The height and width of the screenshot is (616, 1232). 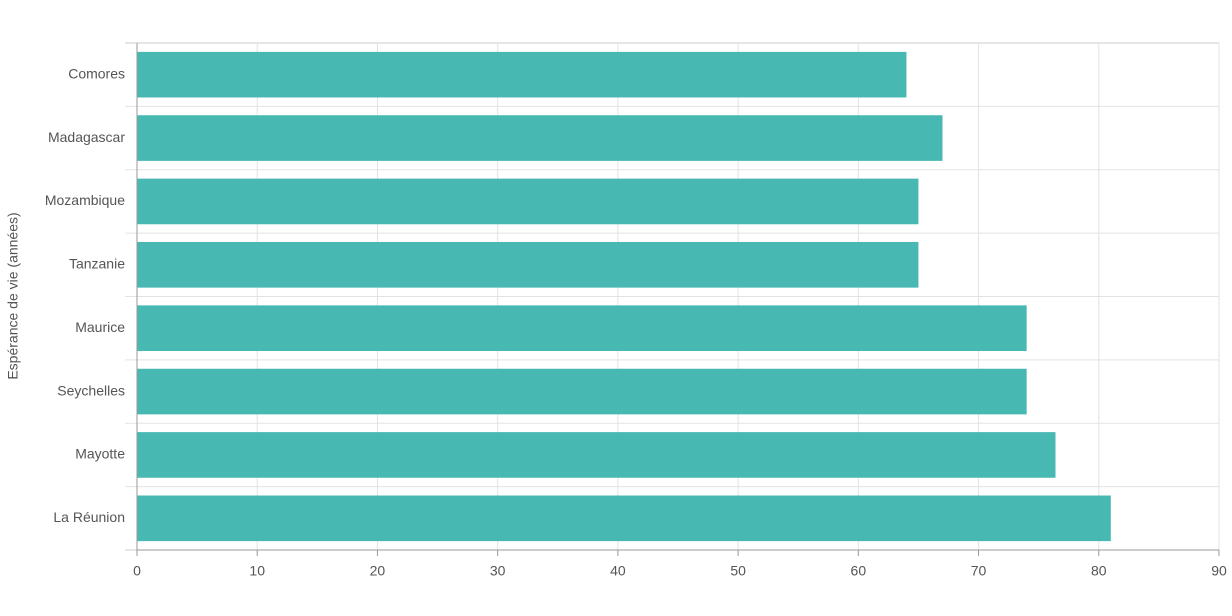 What do you see at coordinates (86, 137) in the screenshot?
I see `y-tick-label: Madagascar` at bounding box center [86, 137].